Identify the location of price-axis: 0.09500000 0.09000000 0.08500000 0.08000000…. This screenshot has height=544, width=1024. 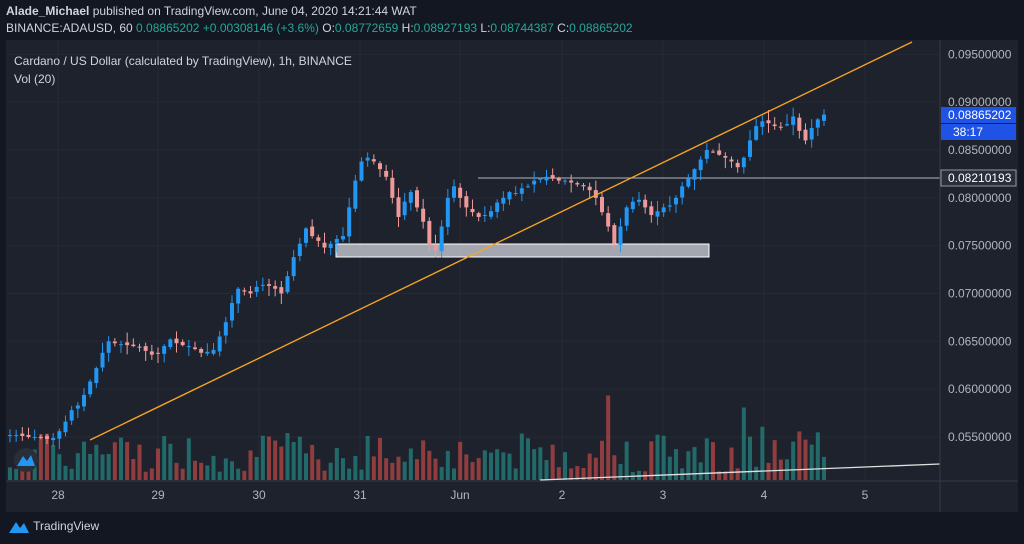
(980, 245).